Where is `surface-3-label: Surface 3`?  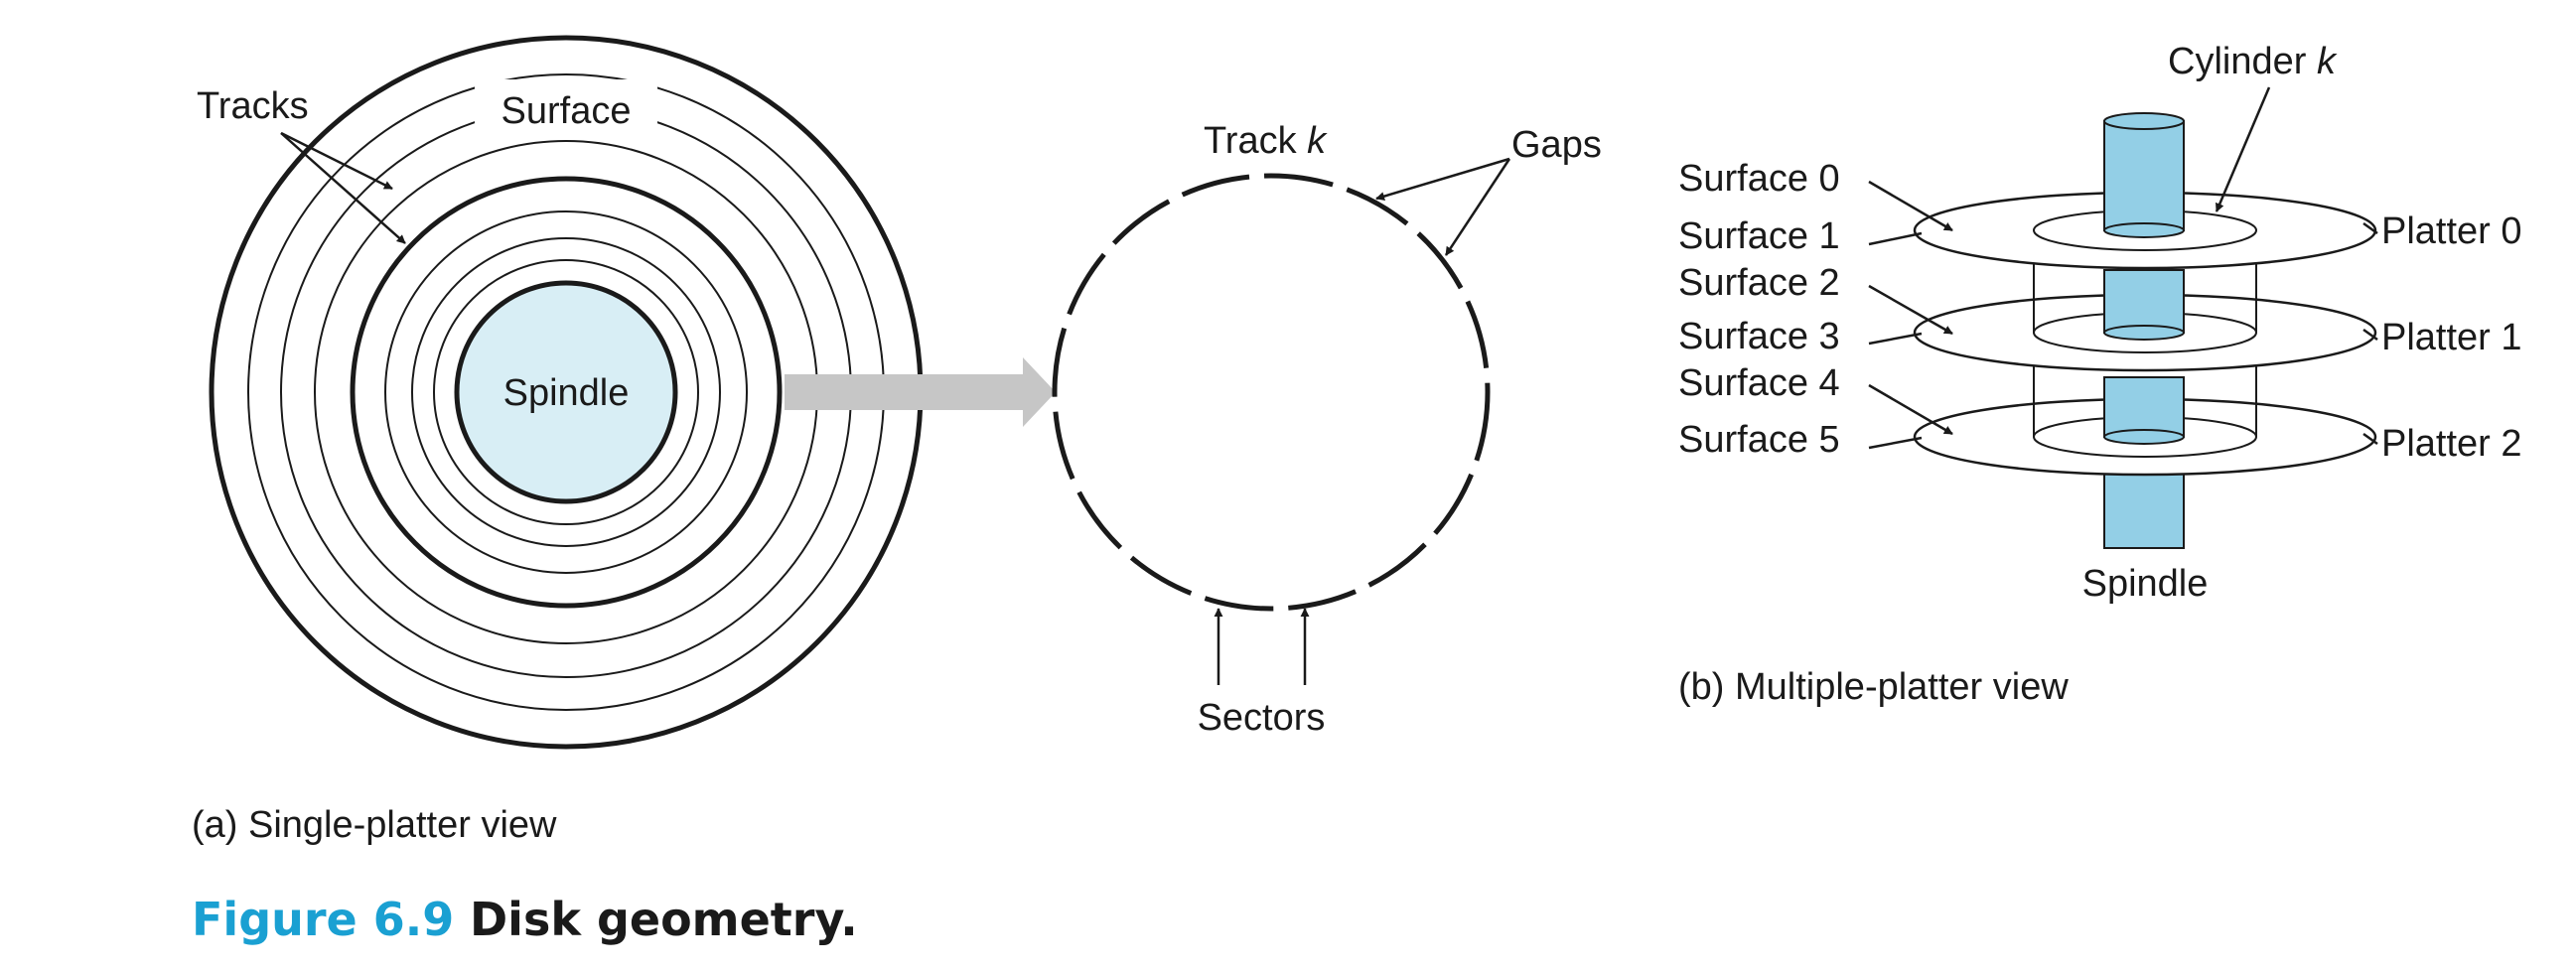 surface-3-label: Surface 3 is located at coordinates (1759, 336).